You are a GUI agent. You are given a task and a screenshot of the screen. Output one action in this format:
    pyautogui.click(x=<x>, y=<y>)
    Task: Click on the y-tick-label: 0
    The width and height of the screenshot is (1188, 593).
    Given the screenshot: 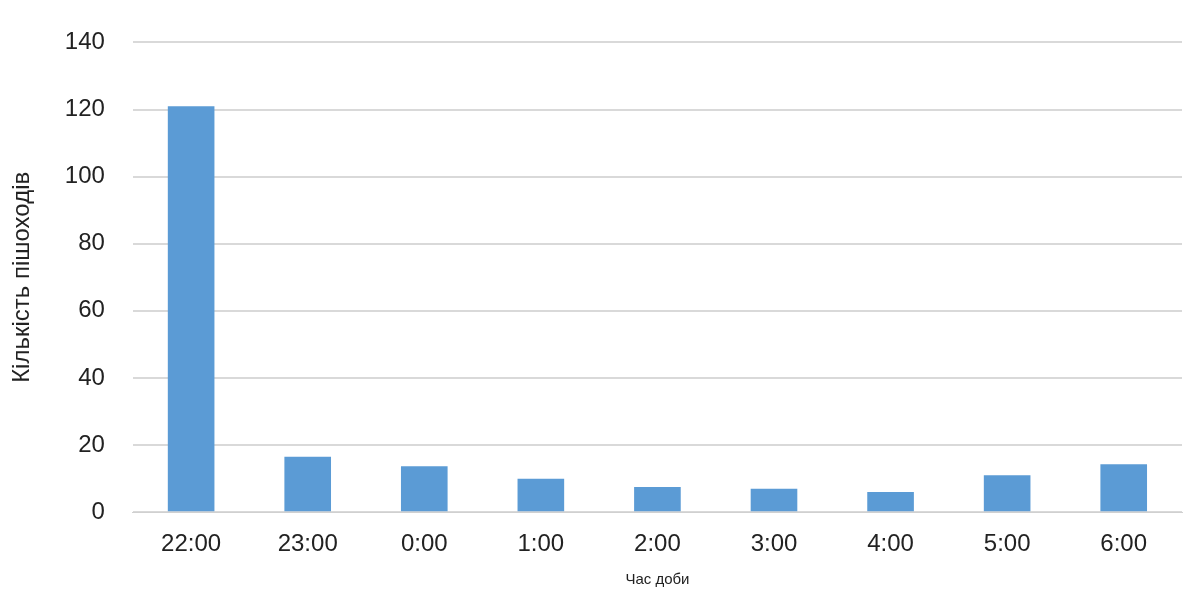 What is the action you would take?
    pyautogui.click(x=98, y=510)
    